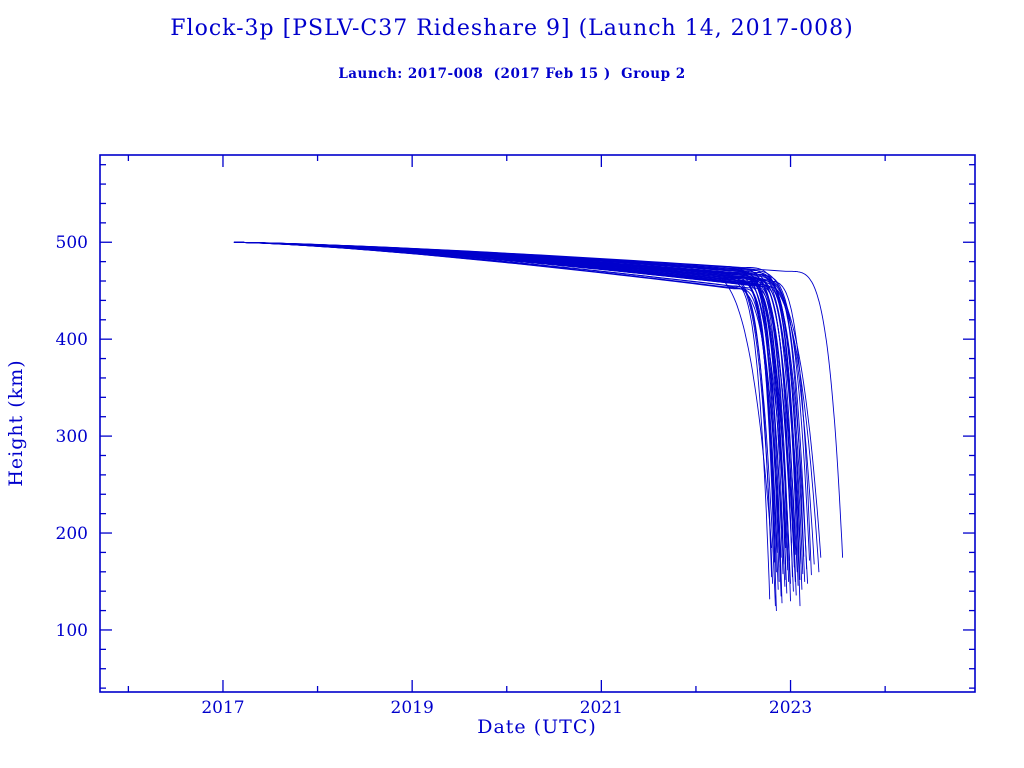  Describe the element at coordinates (537, 727) in the screenshot. I see `x-axis-label: Date (UTC)` at that location.